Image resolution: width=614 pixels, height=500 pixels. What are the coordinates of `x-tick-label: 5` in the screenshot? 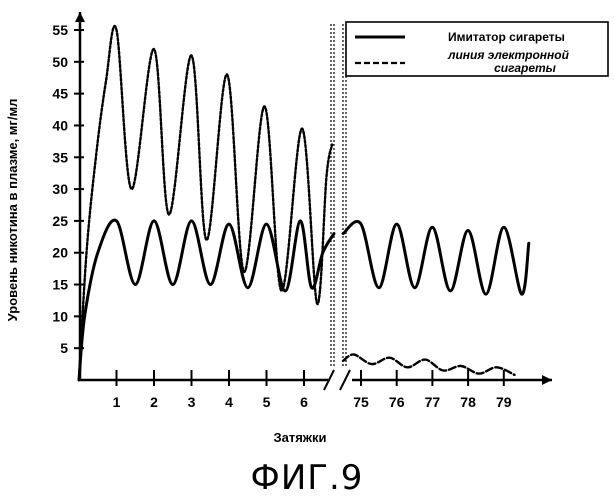 It's located at (267, 402).